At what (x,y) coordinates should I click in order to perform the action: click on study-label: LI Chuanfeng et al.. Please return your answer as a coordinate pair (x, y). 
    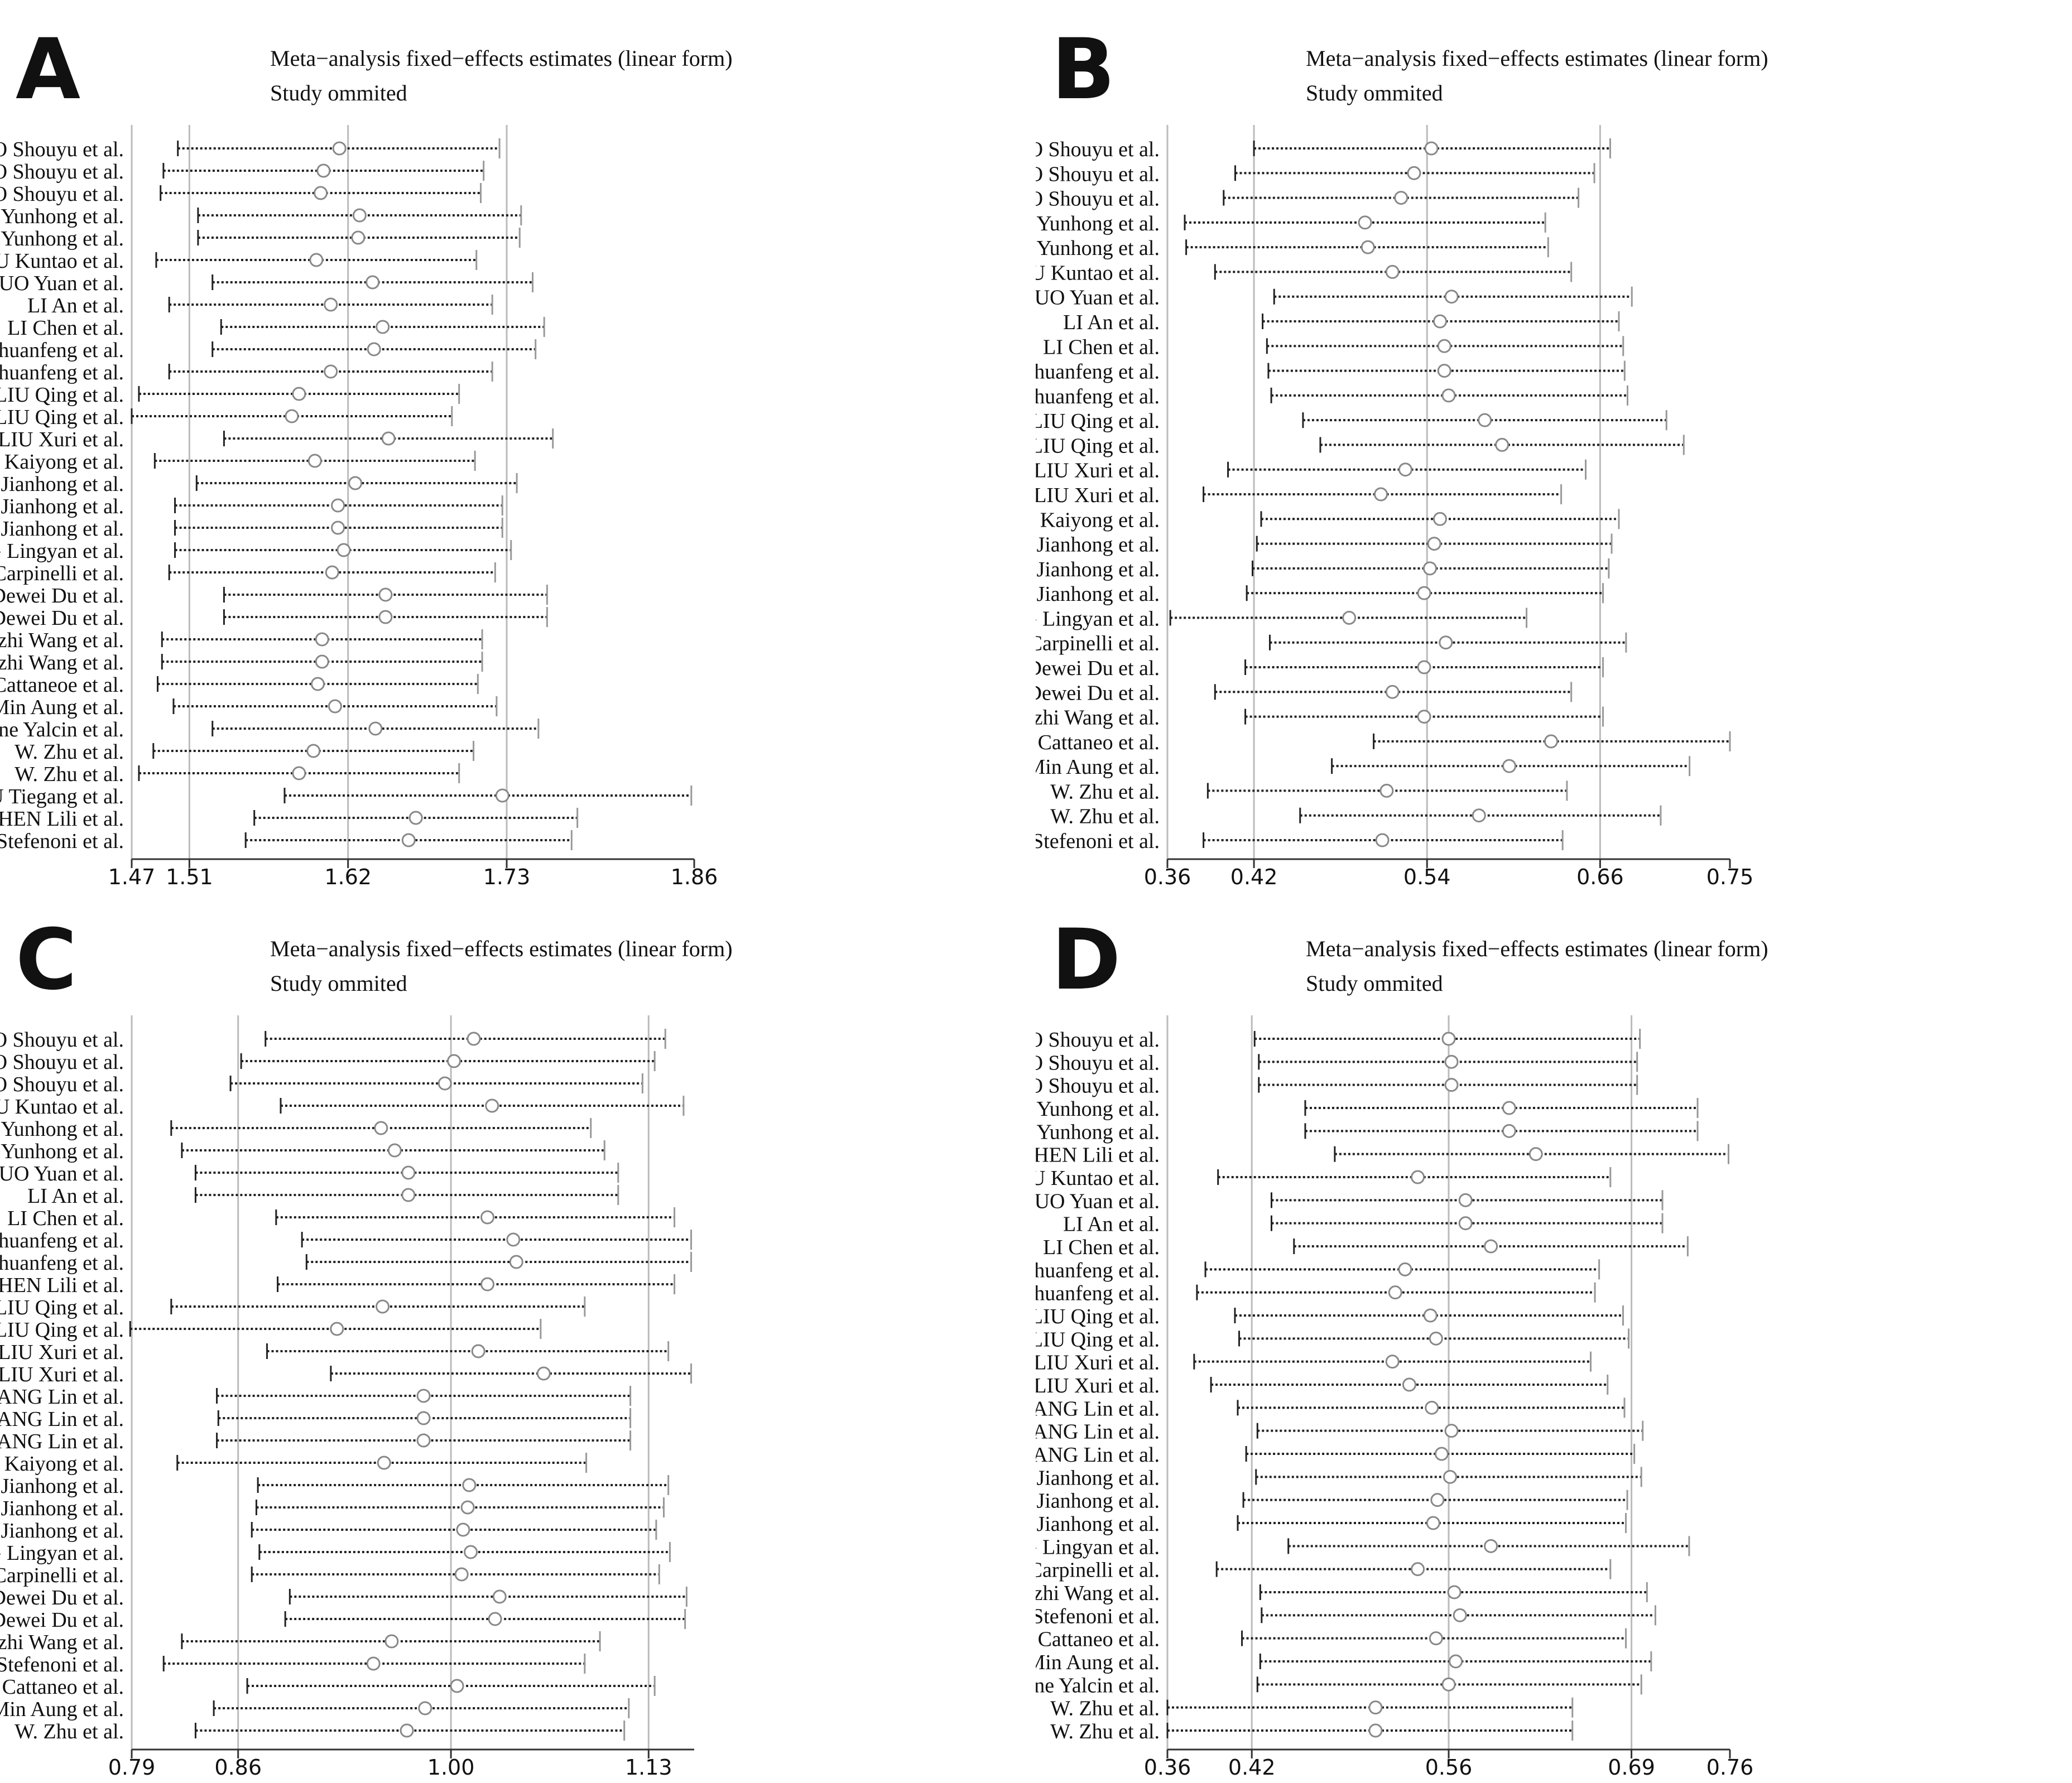
    Looking at the image, I should click on (62, 373).